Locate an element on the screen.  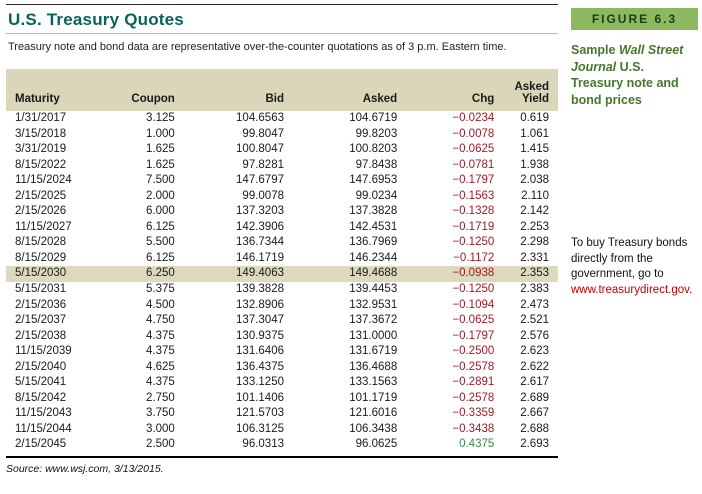
cell-bid: 136.7344 is located at coordinates (260, 242).